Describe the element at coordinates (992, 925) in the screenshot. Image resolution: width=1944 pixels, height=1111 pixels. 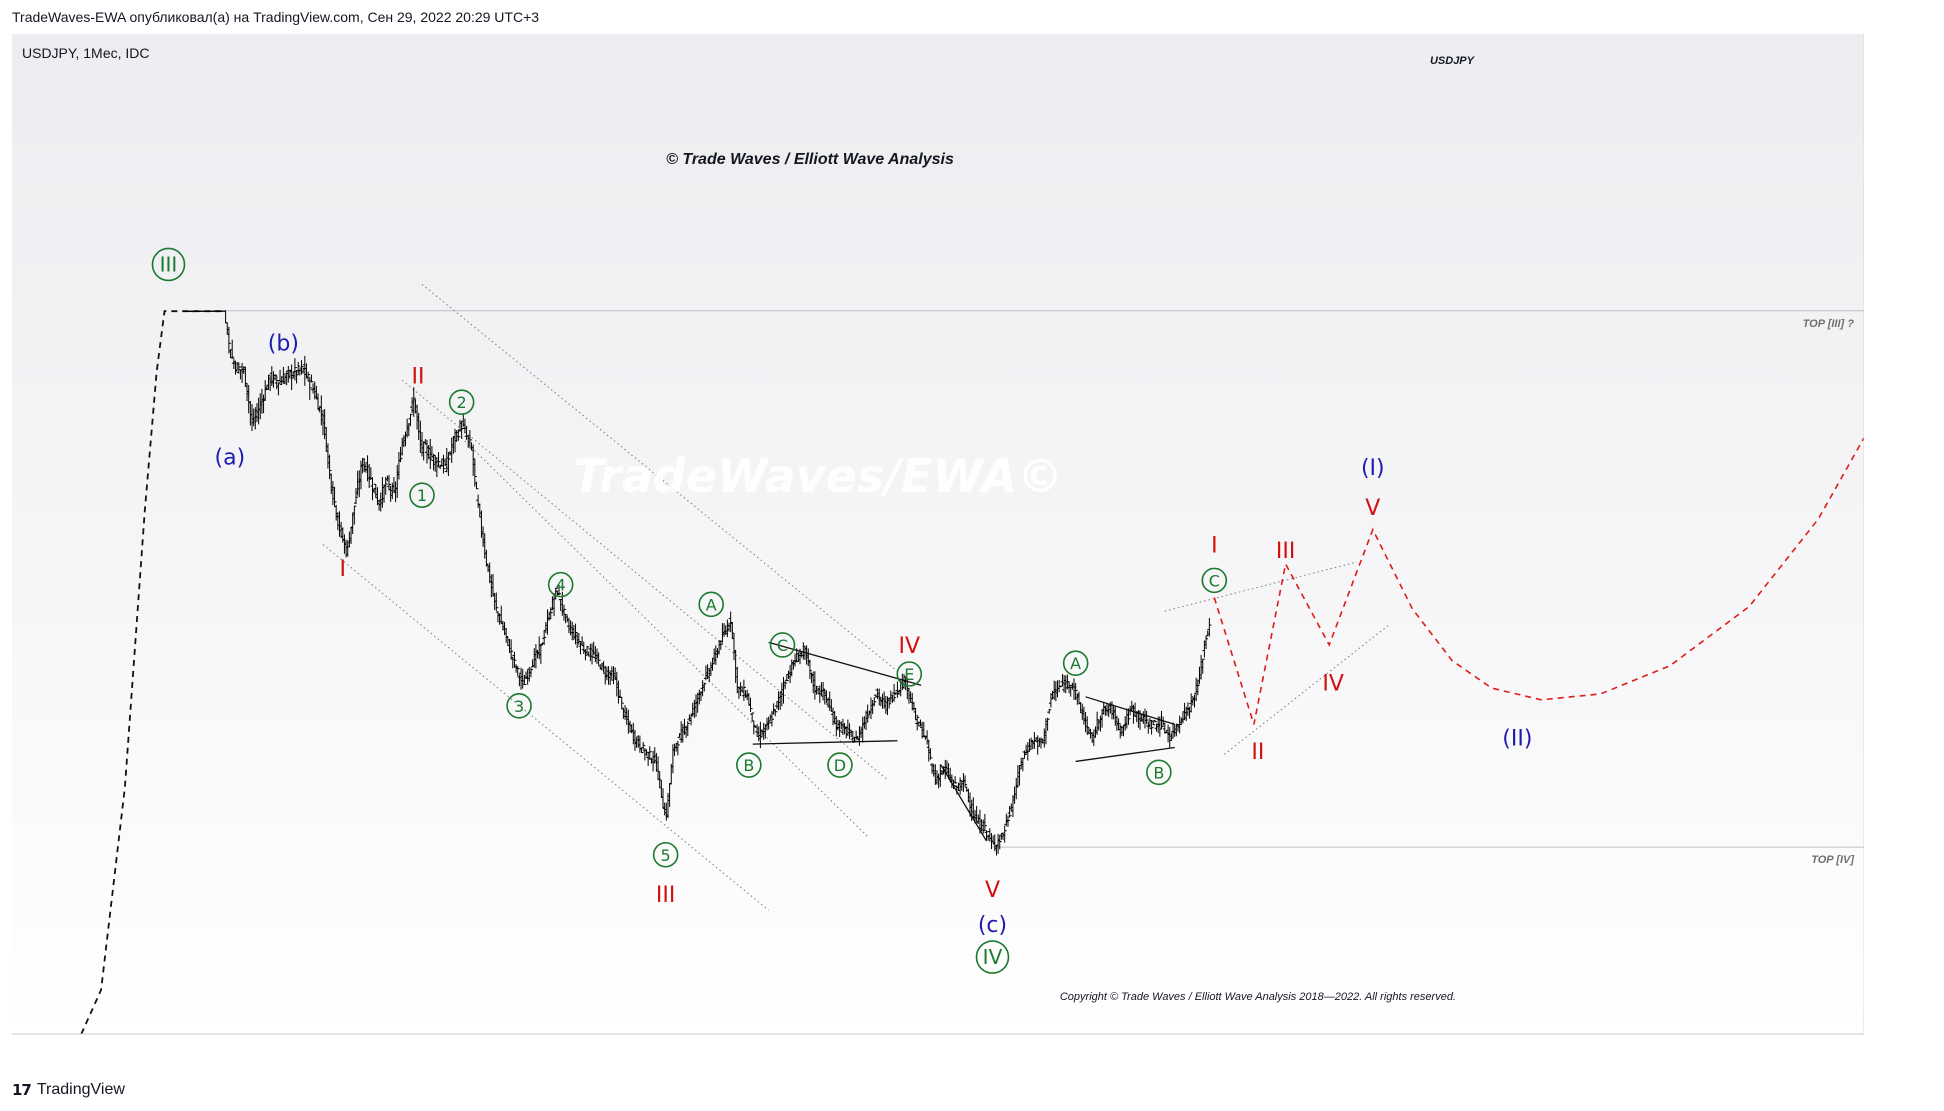
I see `wave-label: (c)` at that location.